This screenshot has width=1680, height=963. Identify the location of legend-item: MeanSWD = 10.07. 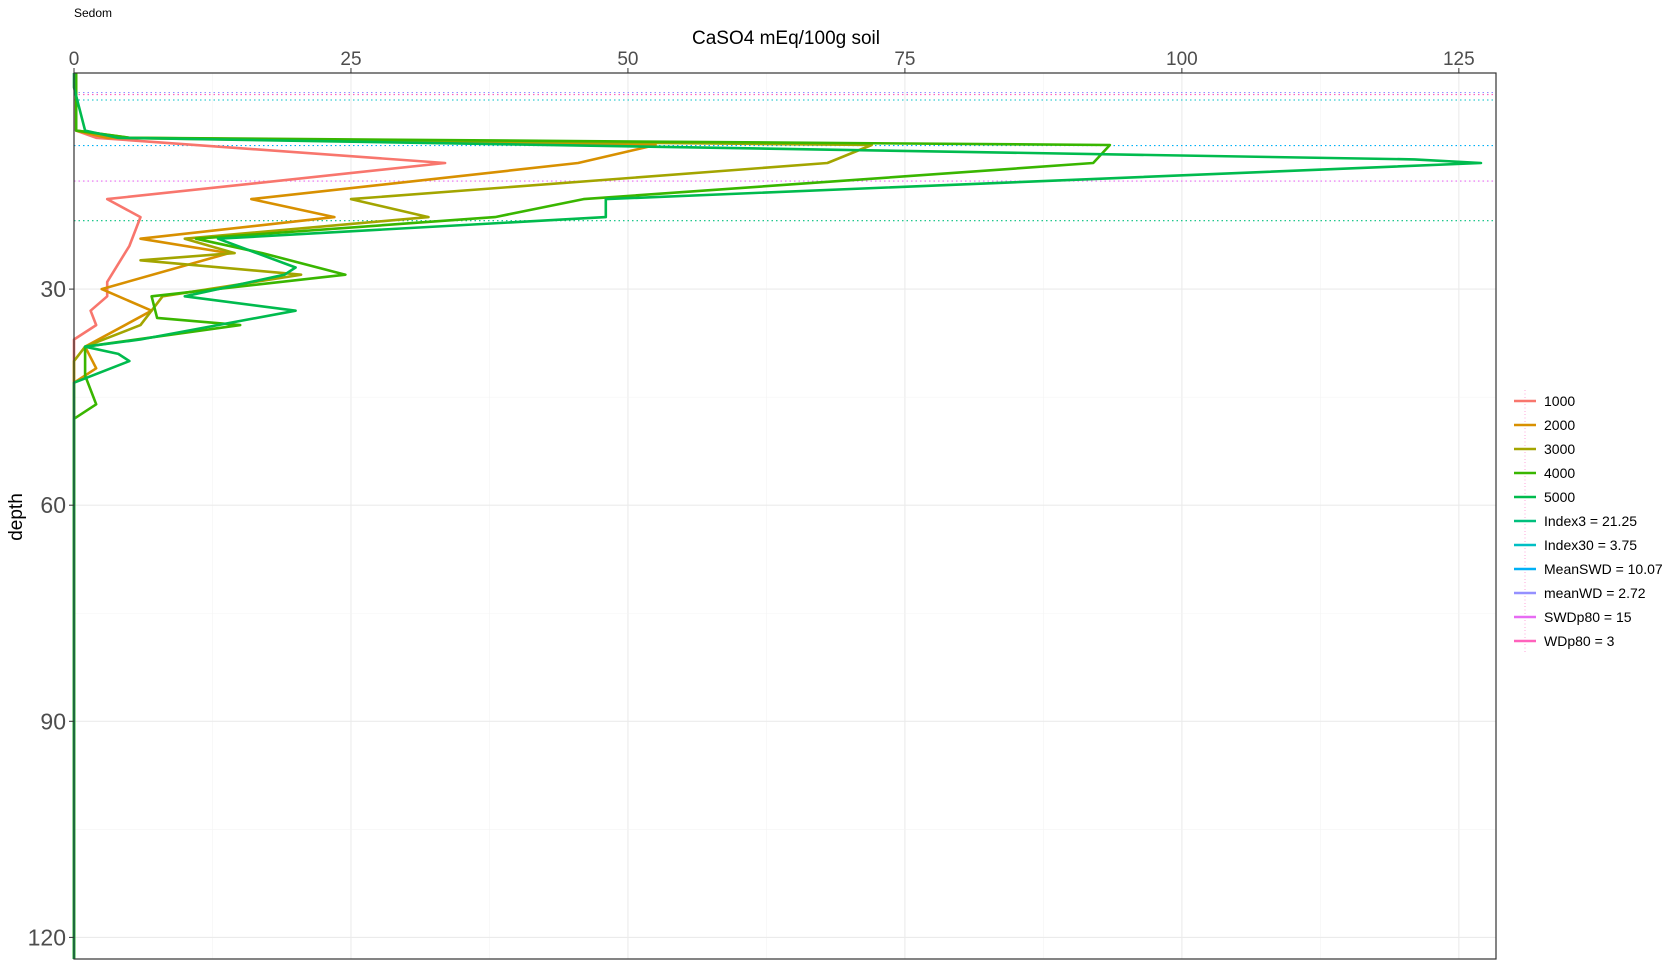
(1588, 569).